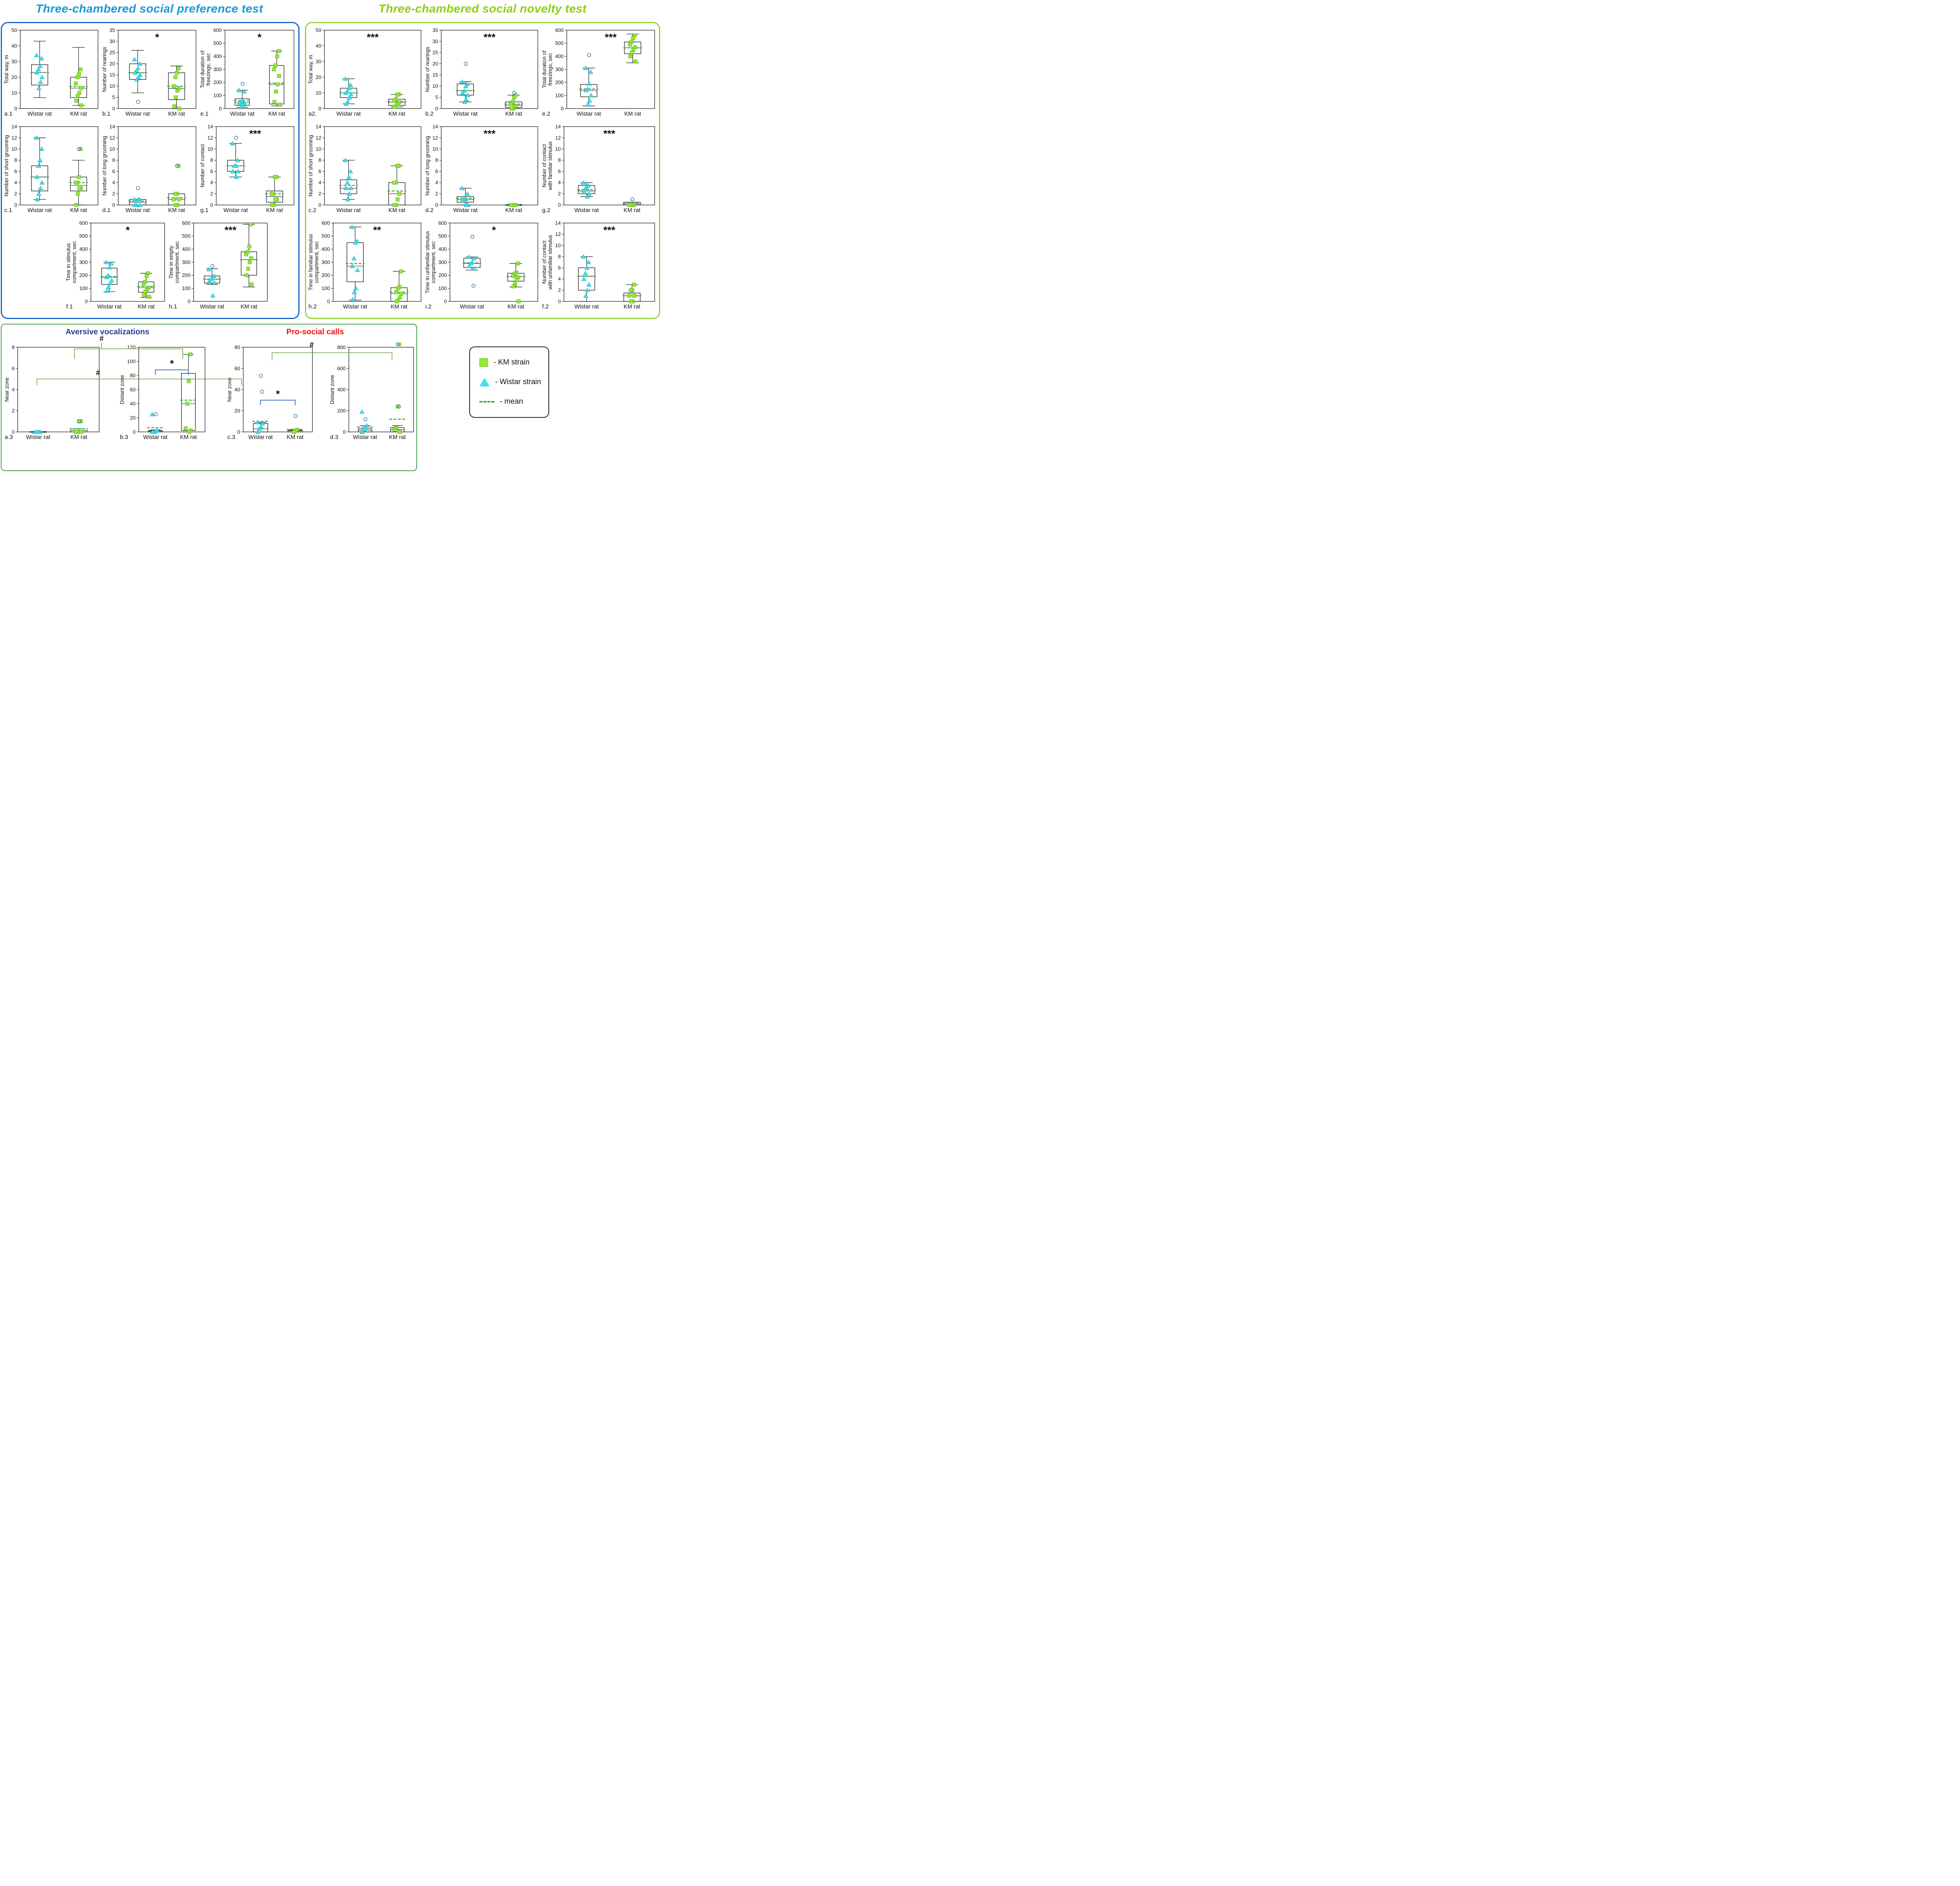 The width and height of the screenshot is (1960, 1886). I want to click on svg-text: 12, so click(210, 138).